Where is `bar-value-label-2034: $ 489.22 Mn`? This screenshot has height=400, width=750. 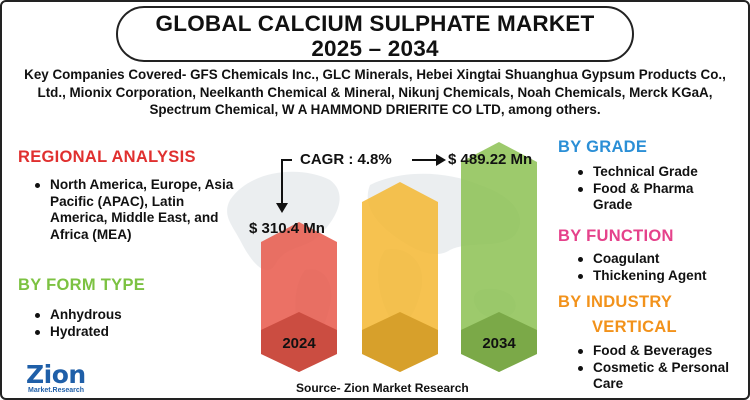
bar-value-label-2034: $ 489.22 Mn is located at coordinates (490, 159).